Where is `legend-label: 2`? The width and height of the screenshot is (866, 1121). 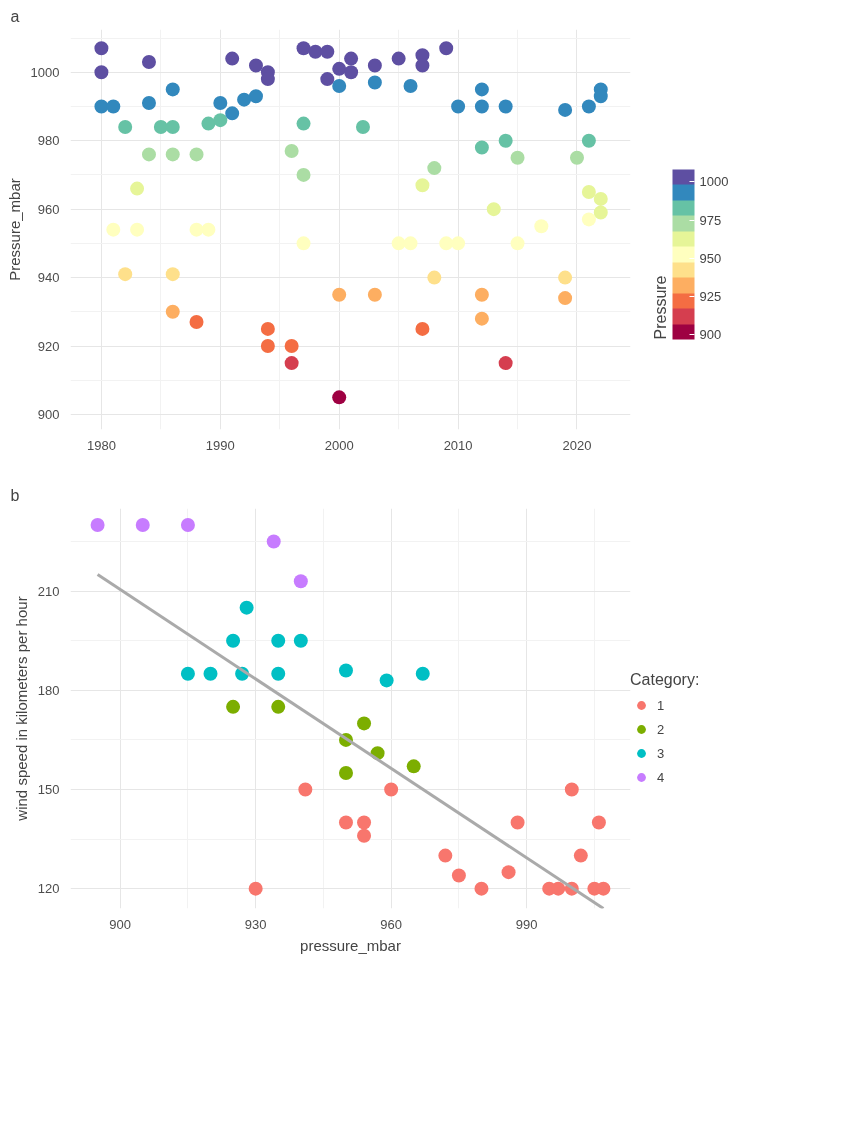 legend-label: 2 is located at coordinates (661, 729).